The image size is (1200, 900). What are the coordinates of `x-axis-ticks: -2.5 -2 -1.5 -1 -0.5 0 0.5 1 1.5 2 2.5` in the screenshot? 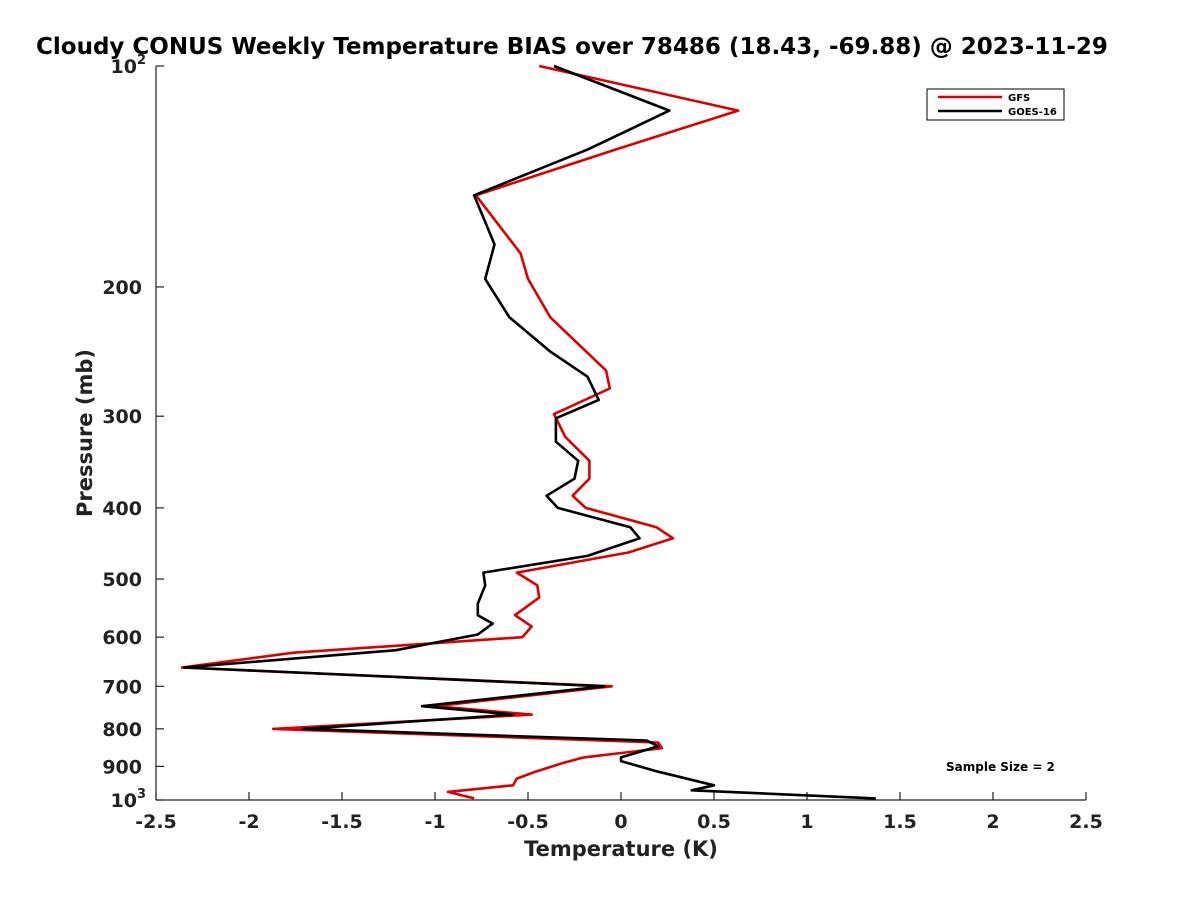 It's located at (619, 812).